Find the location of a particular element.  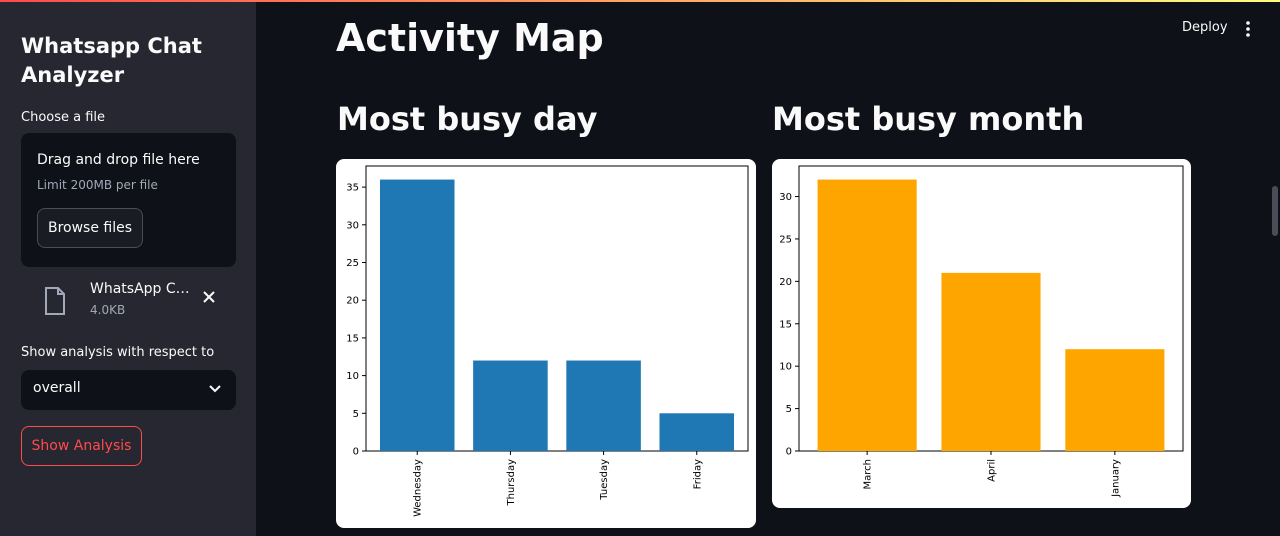

chevron-down-icon is located at coordinates (215, 389).